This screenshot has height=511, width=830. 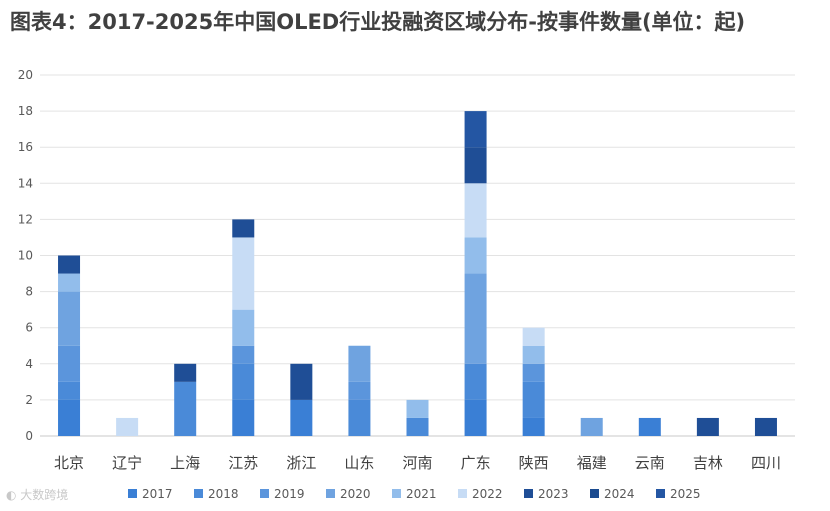 I want to click on x-tick-label: 福建, so click(x=592, y=463).